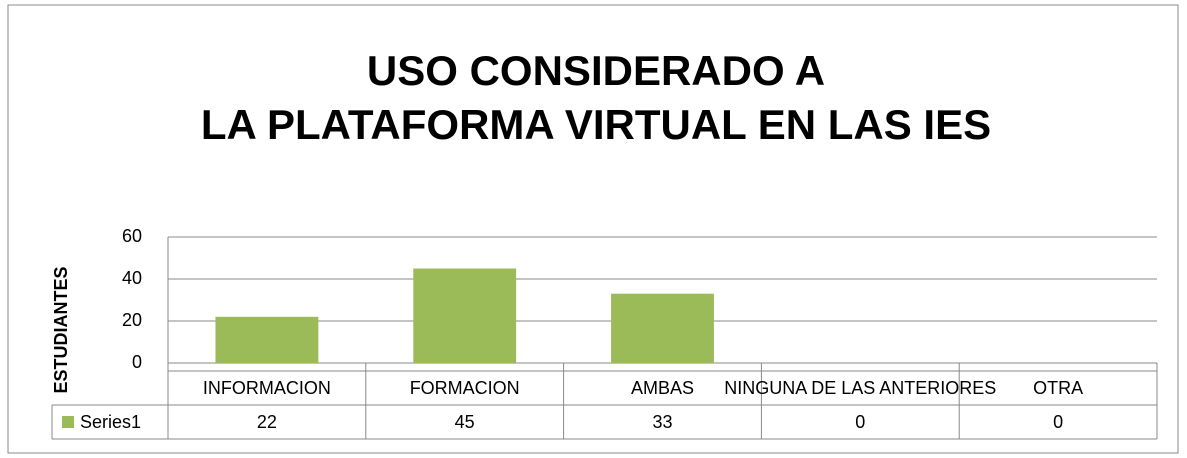 The image size is (1187, 458). What do you see at coordinates (596, 70) in the screenshot?
I see `chart-title: USO CONSIDERADO A` at bounding box center [596, 70].